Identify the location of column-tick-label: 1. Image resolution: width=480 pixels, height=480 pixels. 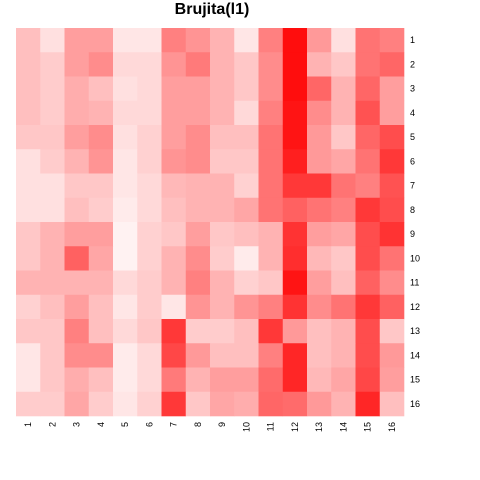
(28, 424).